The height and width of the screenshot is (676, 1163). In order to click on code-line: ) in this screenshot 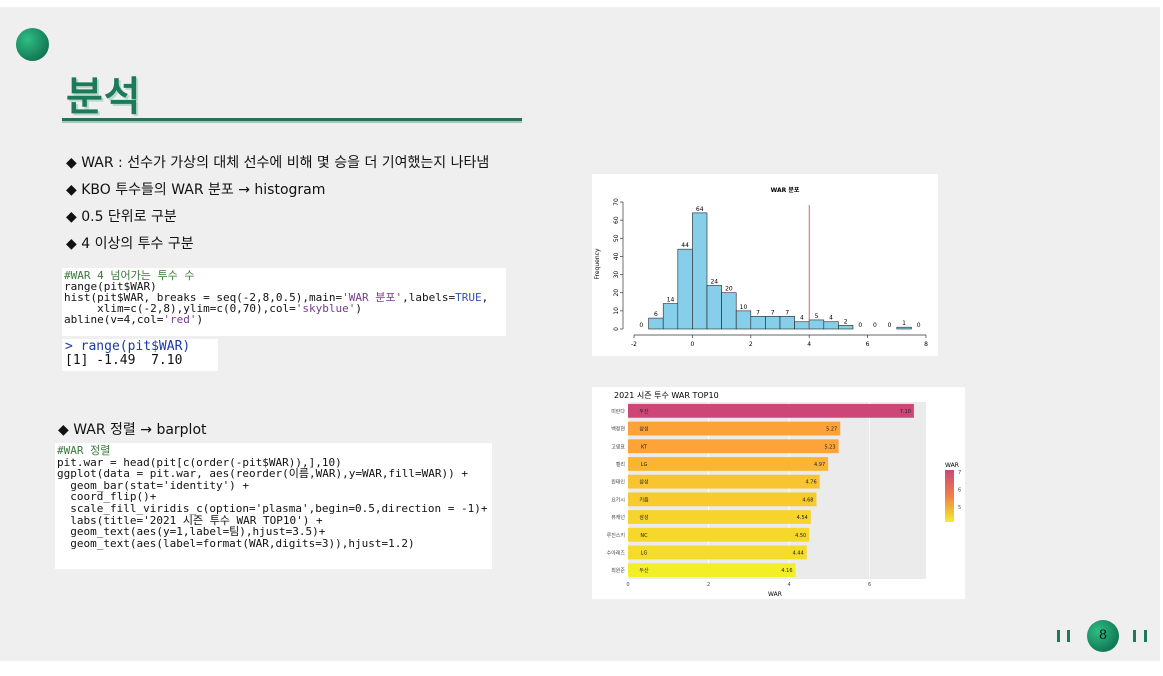, I will do `click(200, 319)`.